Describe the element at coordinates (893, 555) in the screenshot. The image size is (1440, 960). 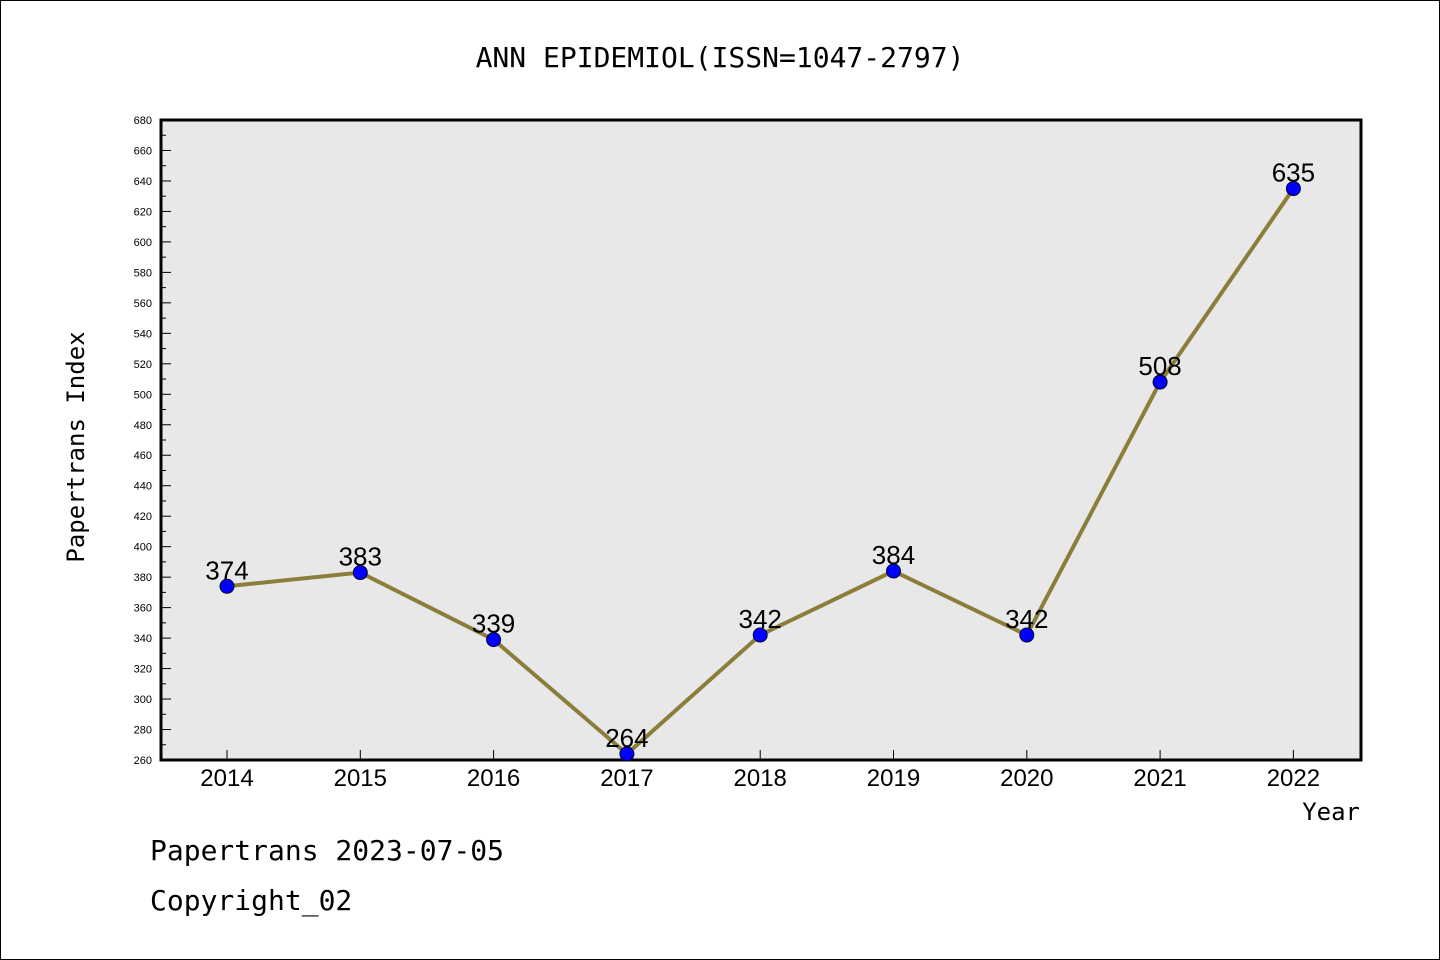
I see `data-label: 384` at that location.